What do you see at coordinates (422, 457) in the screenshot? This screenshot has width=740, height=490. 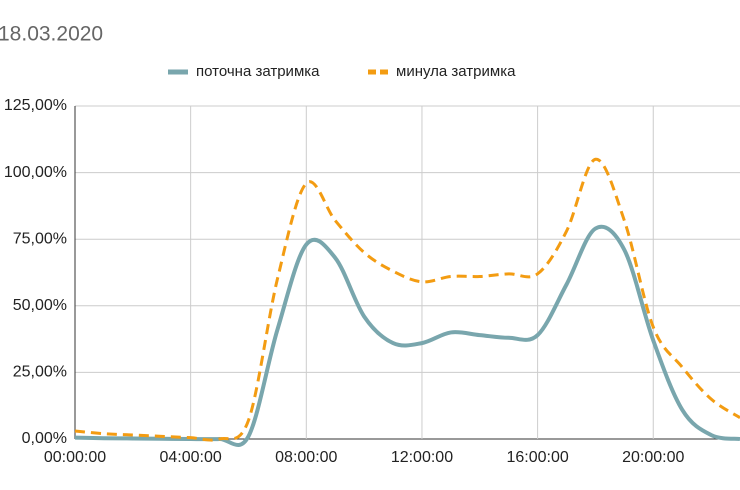 I see `x-tick-label: 12:00:00` at bounding box center [422, 457].